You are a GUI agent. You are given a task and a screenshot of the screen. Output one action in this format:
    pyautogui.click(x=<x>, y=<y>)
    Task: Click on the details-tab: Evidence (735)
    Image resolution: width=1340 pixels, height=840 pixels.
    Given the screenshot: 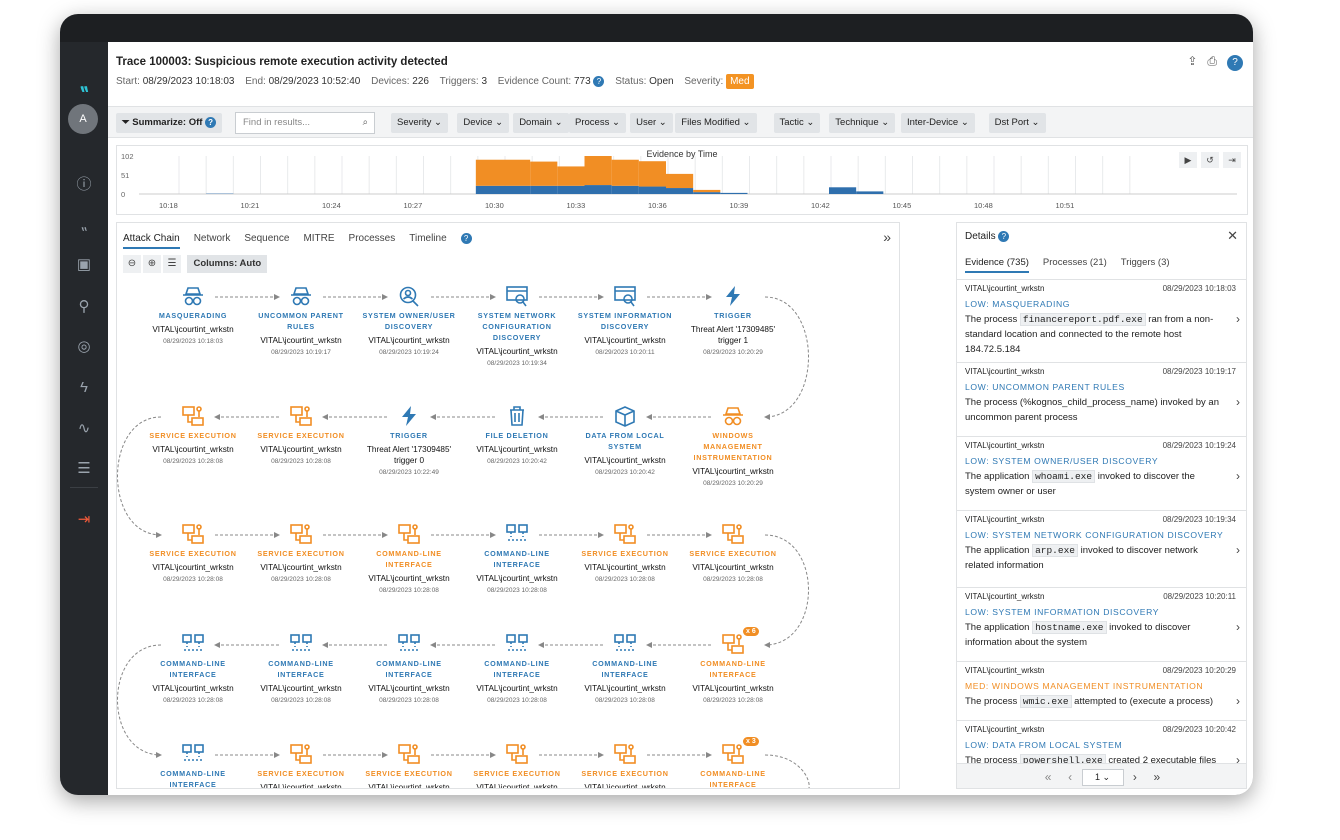 What is the action you would take?
    pyautogui.click(x=997, y=265)
    